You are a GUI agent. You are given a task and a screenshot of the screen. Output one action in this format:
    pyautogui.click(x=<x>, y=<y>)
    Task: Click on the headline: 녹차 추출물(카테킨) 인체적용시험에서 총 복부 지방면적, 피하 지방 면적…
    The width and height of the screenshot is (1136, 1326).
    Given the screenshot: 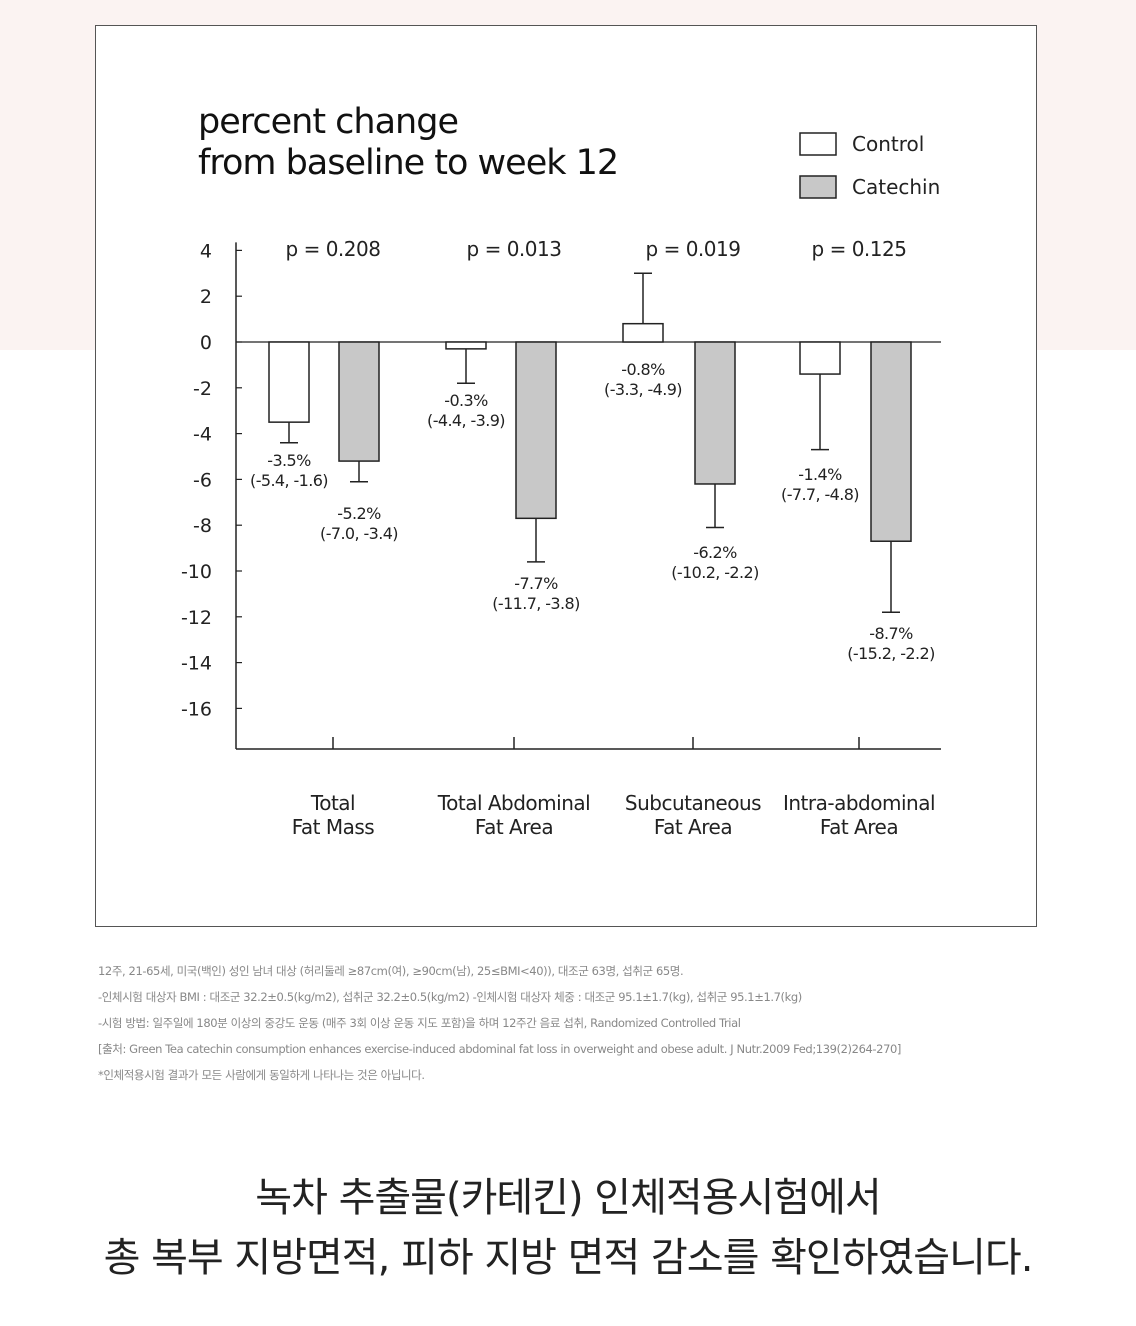 What is the action you would take?
    pyautogui.click(x=568, y=1228)
    